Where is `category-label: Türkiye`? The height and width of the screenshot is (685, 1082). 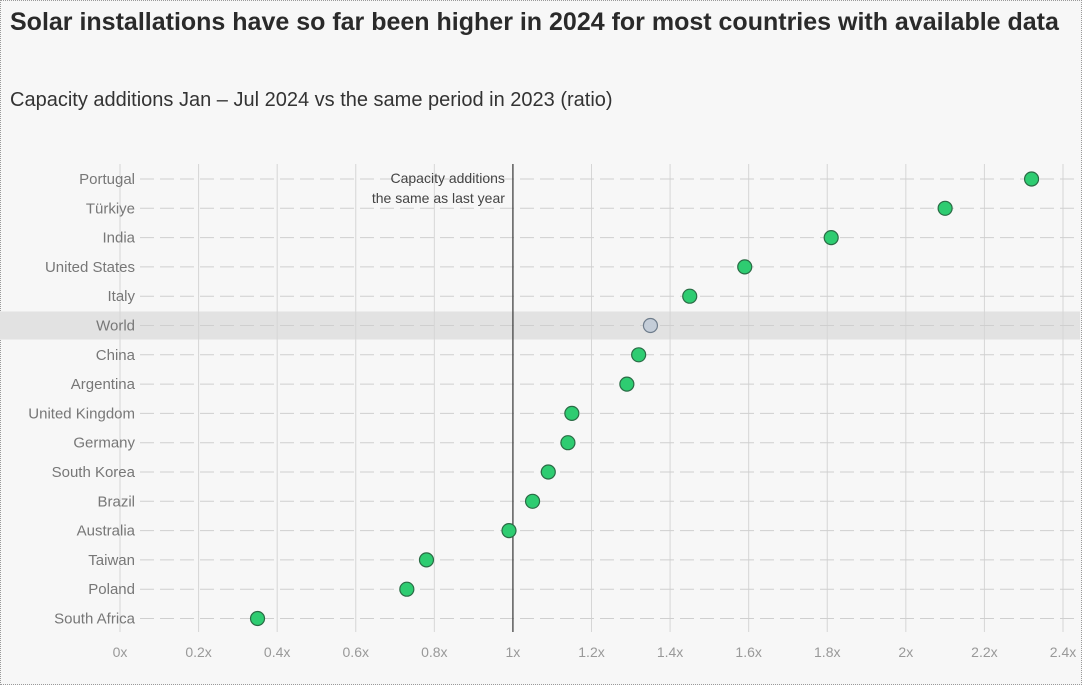 category-label: Türkiye is located at coordinates (110, 208).